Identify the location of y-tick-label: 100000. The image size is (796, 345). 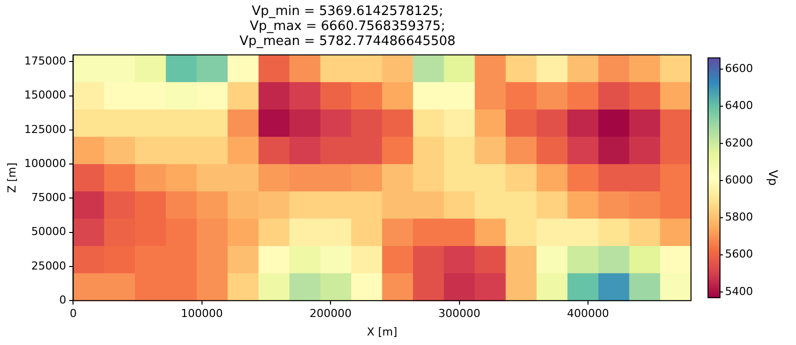
(45, 163).